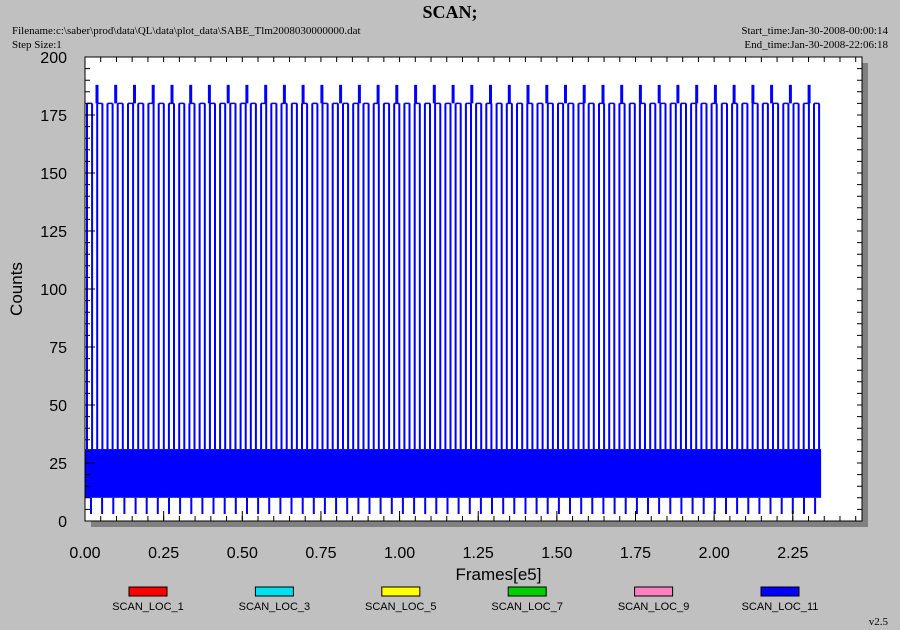 Image resolution: width=900 pixels, height=630 pixels. I want to click on legend-item: SCAN_LOC_7, so click(527, 599).